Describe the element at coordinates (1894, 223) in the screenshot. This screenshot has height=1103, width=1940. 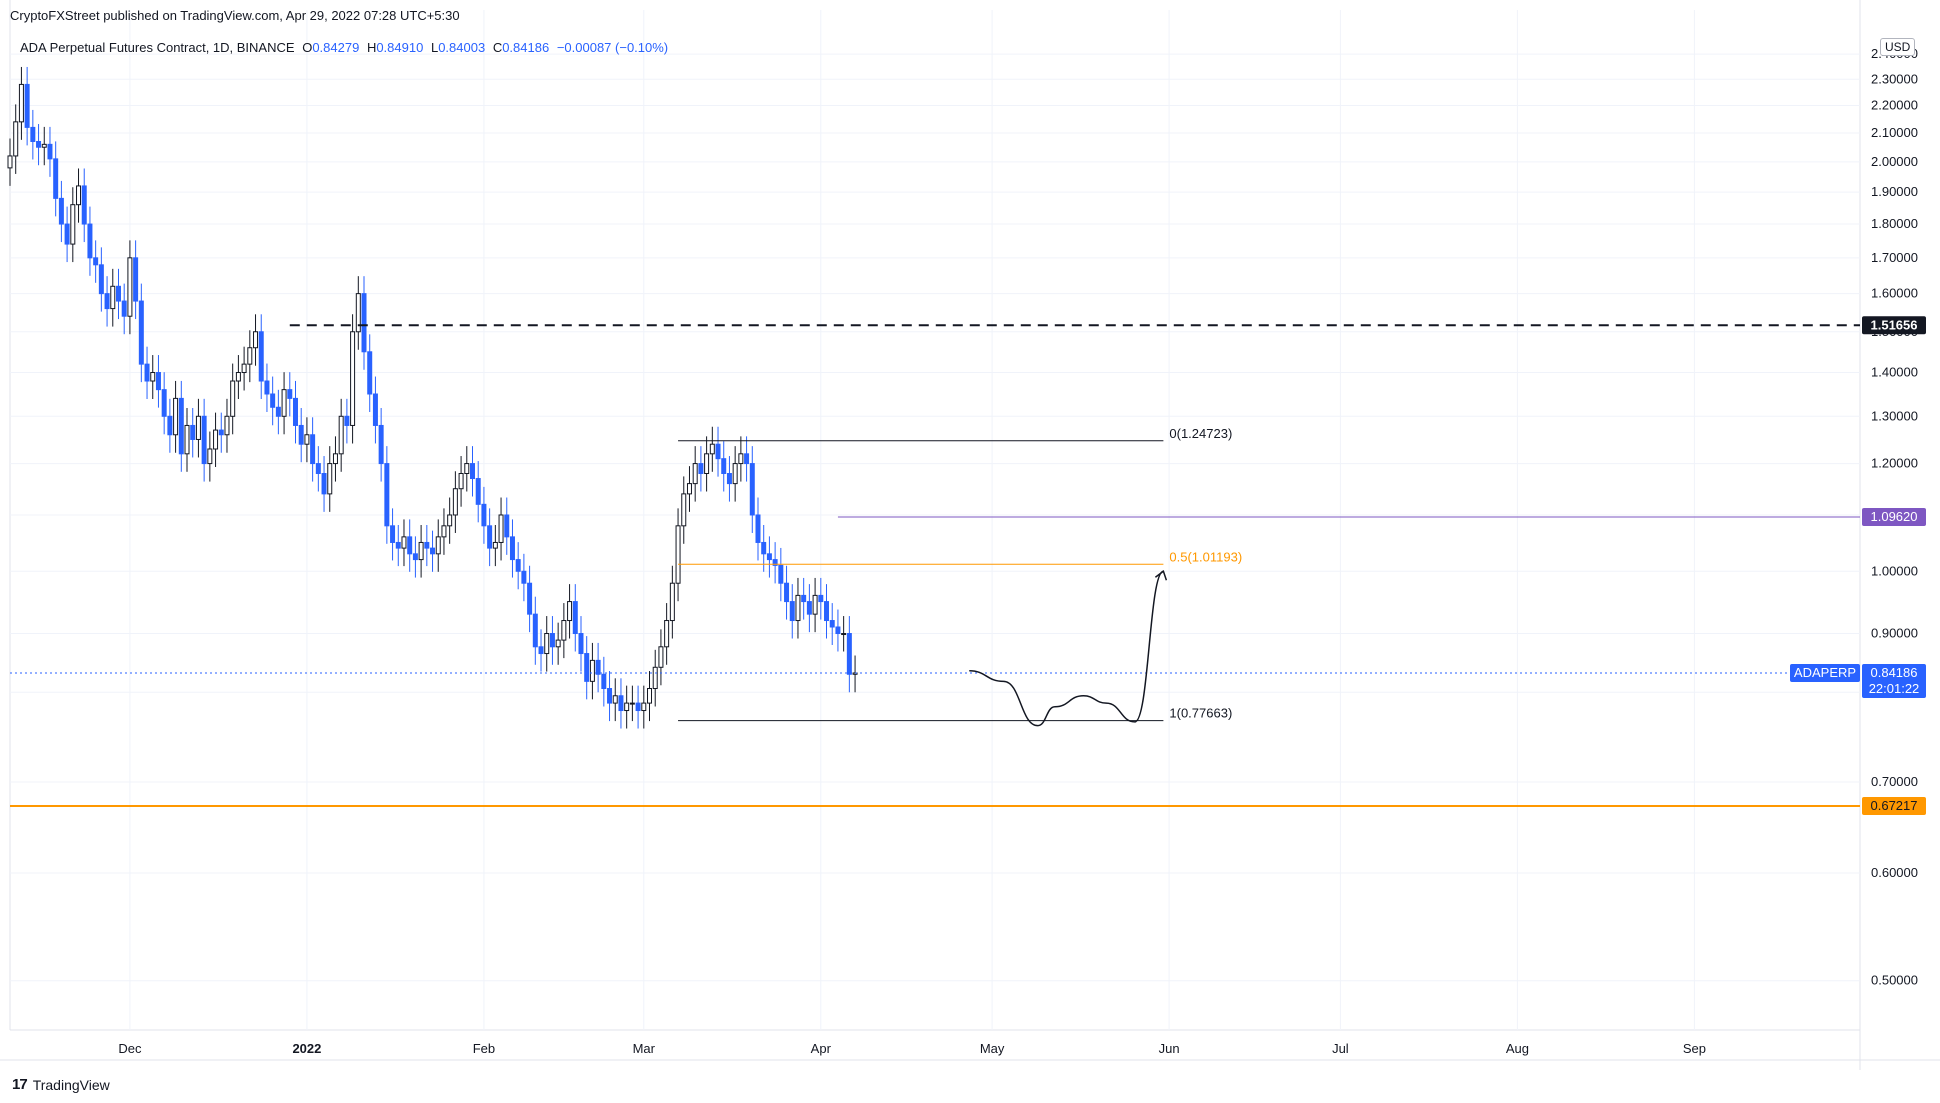
I see `y-tick-label: 1.80000` at that location.